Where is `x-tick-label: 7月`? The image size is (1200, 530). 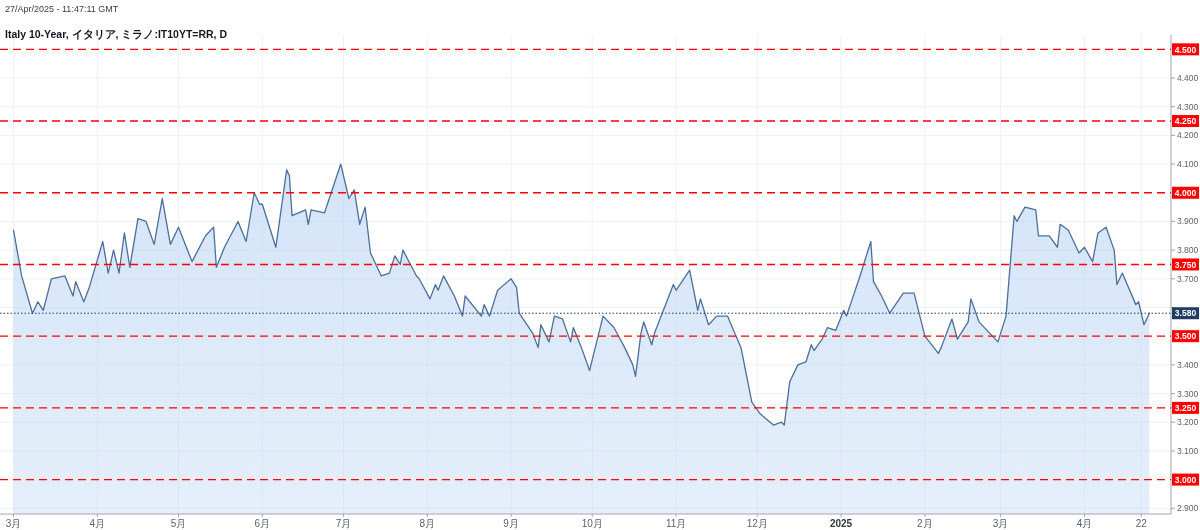
x-tick-label: 7月 is located at coordinates (343, 523).